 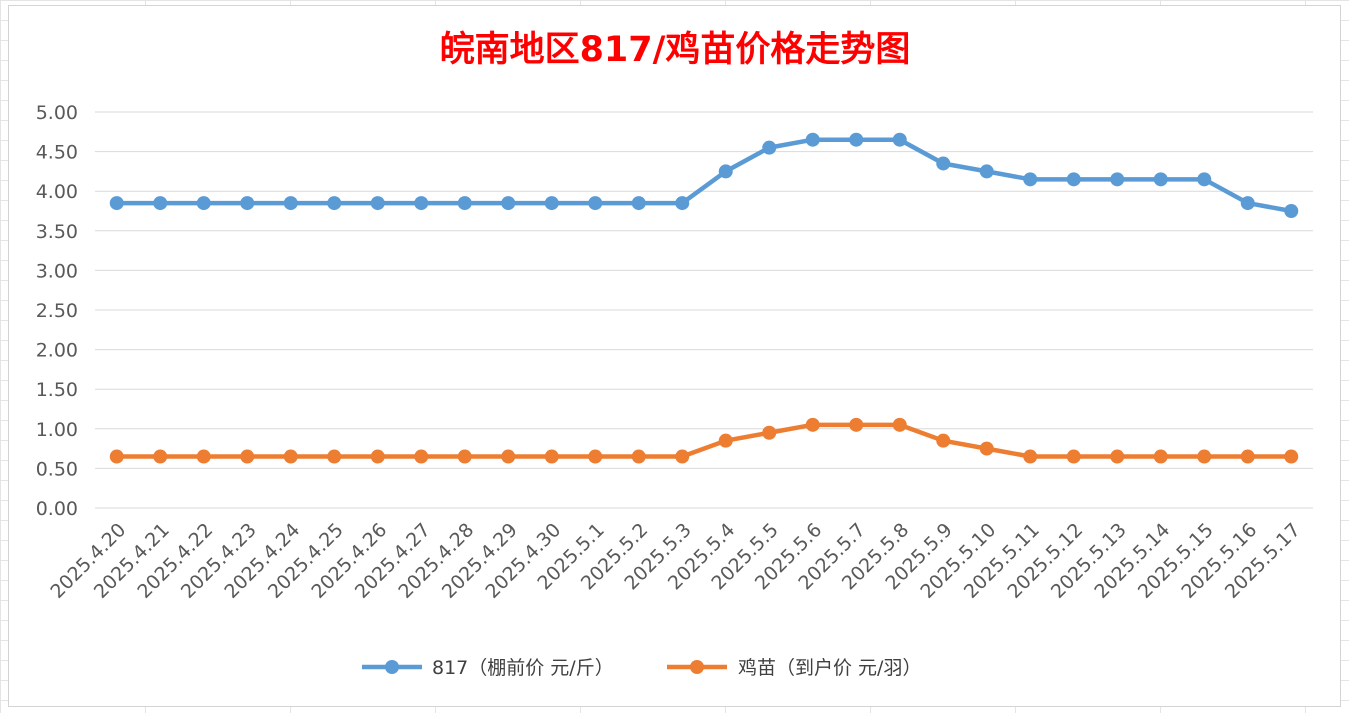 I want to click on legend-label: 鸡苗（到户价 元/羽）, so click(x=829, y=668).